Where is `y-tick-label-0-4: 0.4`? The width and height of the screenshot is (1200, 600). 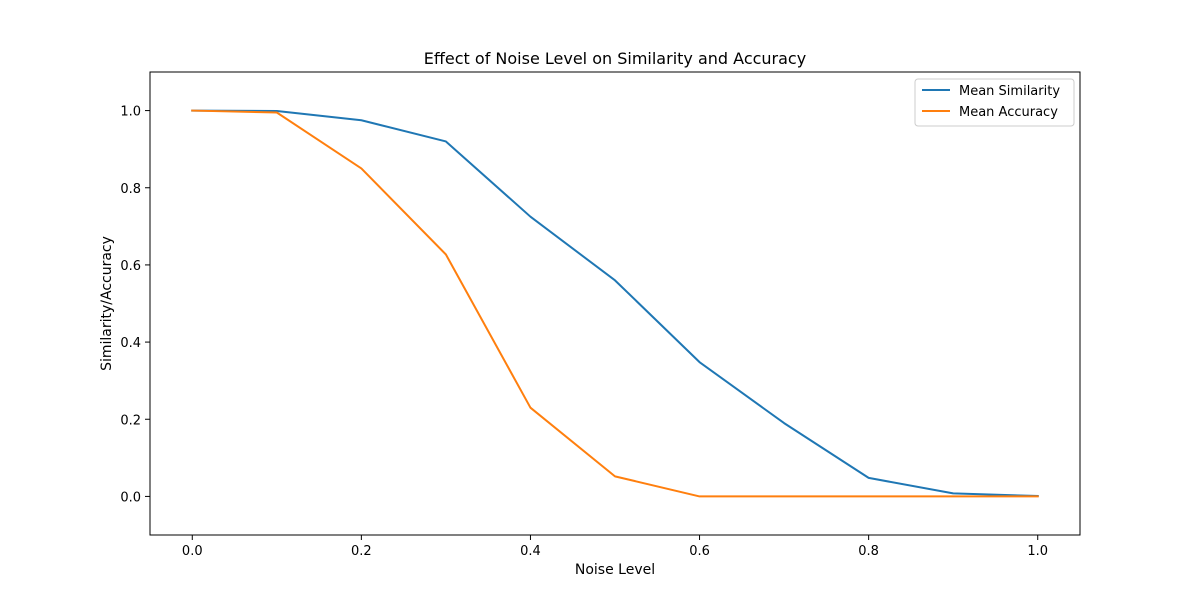 y-tick-label-0-4: 0.4 is located at coordinates (130, 343).